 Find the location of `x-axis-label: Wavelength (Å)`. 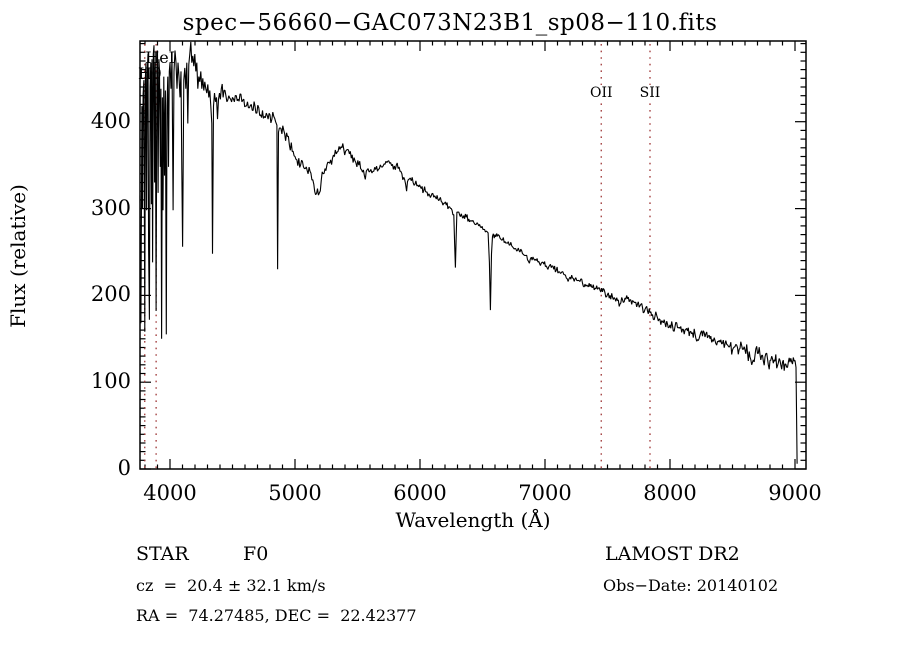

x-axis-label: Wavelength (Å) is located at coordinates (473, 520).